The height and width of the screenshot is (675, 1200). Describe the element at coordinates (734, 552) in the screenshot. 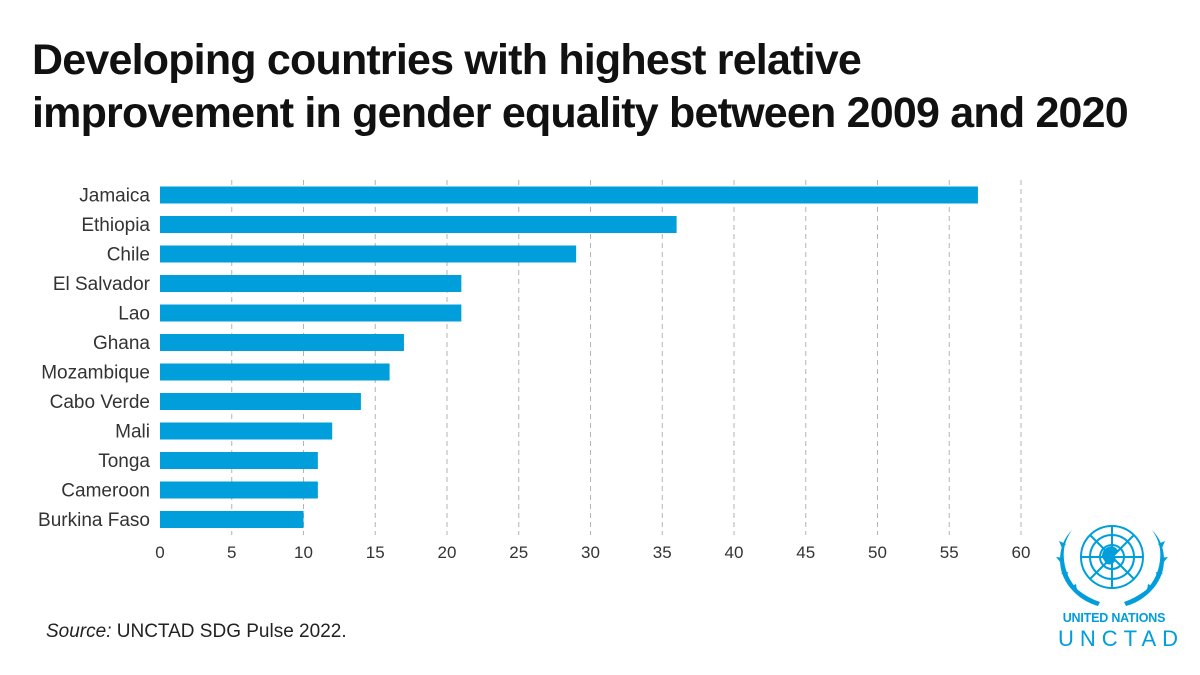

I see `x-tick-label: 40` at that location.